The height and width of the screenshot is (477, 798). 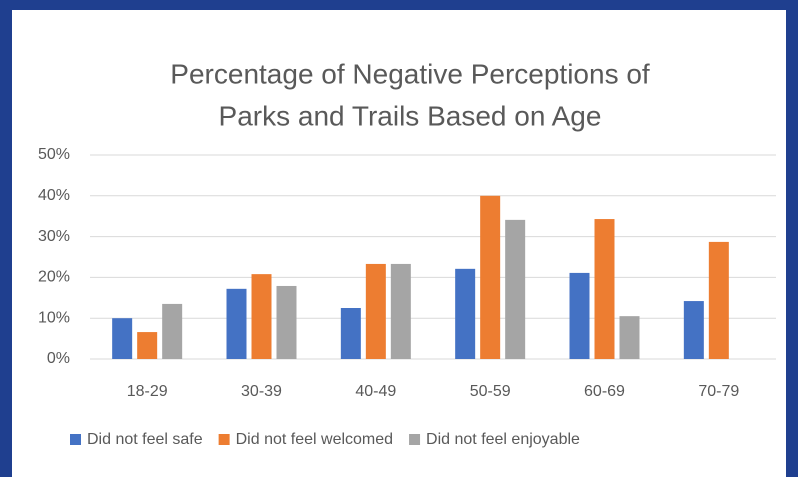 I want to click on x-tick-label: 70-79, so click(x=718, y=391).